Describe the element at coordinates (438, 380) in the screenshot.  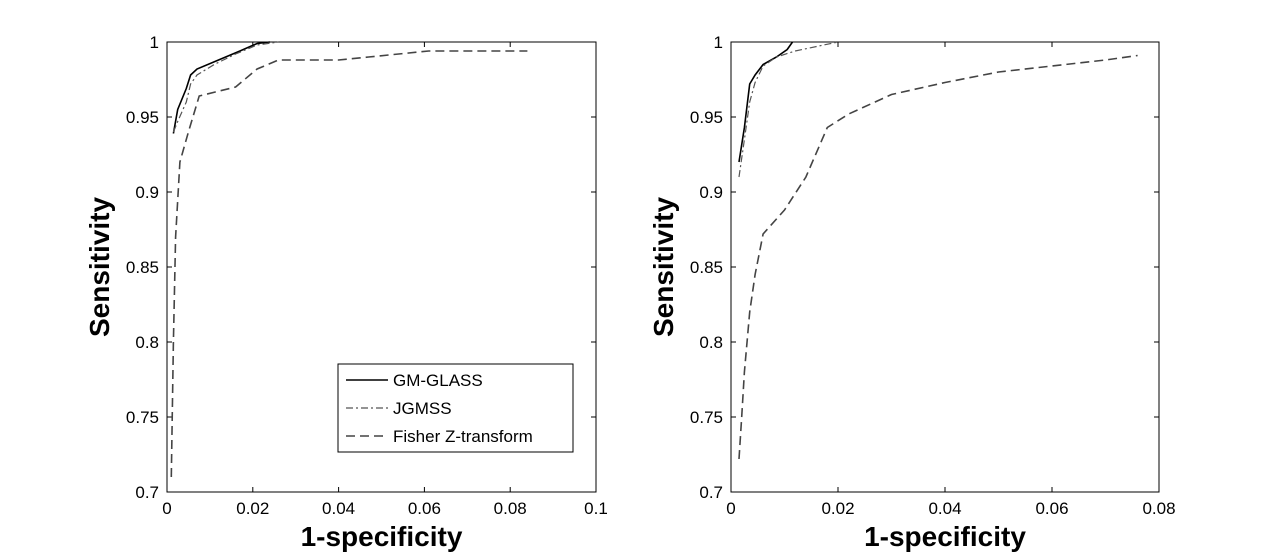
I see `legend-label-gm-glass: GM-GLASS` at that location.